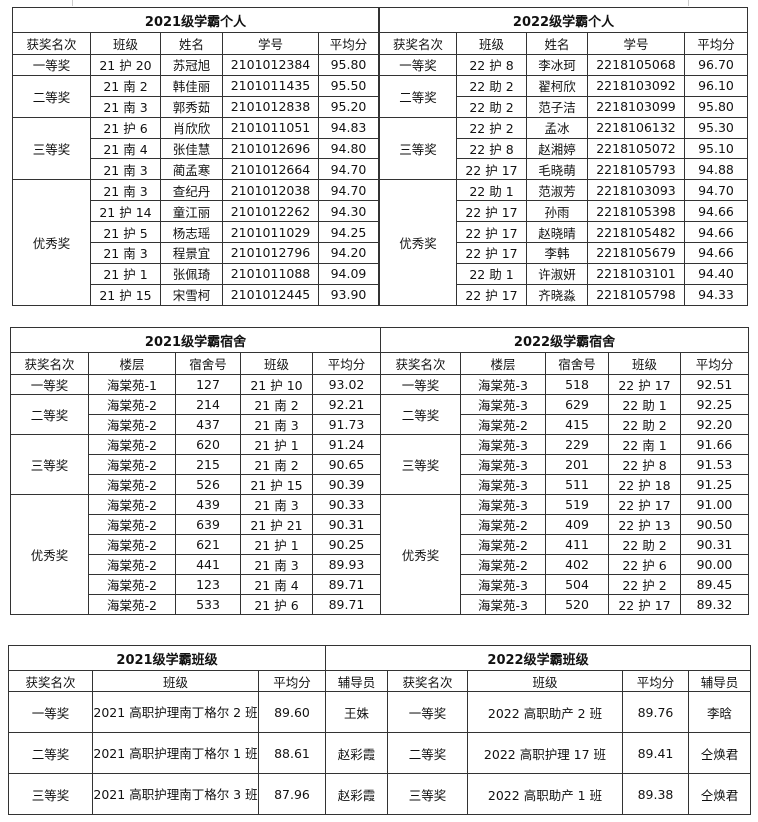 This screenshot has height=822, width=758. I want to click on data-cell: 441, so click(208, 564).